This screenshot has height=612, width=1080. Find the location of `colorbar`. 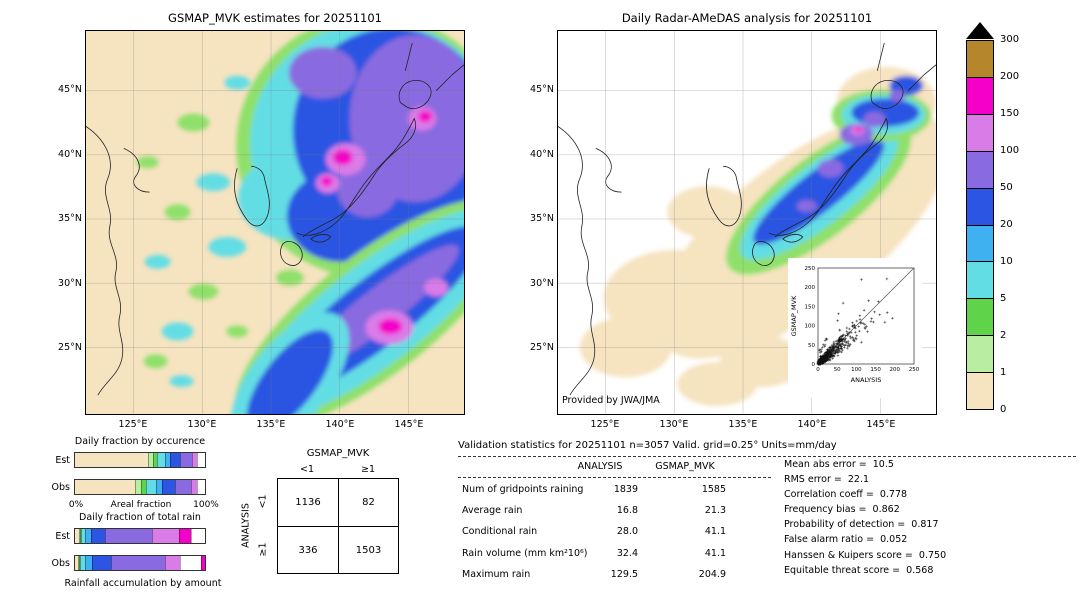

colorbar is located at coordinates (980, 225).